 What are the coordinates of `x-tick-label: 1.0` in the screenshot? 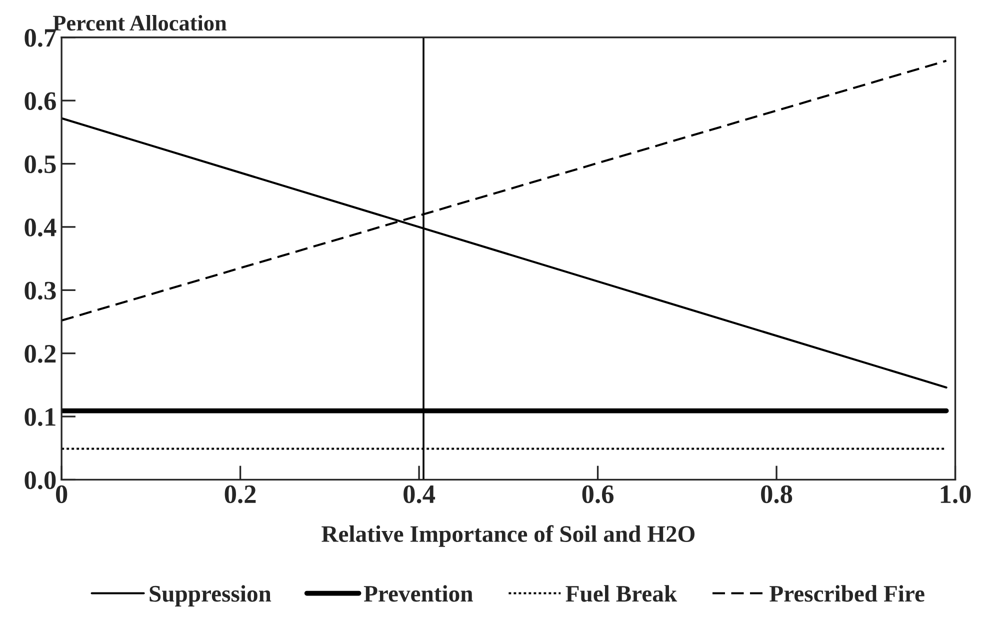 It's located at (955, 494).